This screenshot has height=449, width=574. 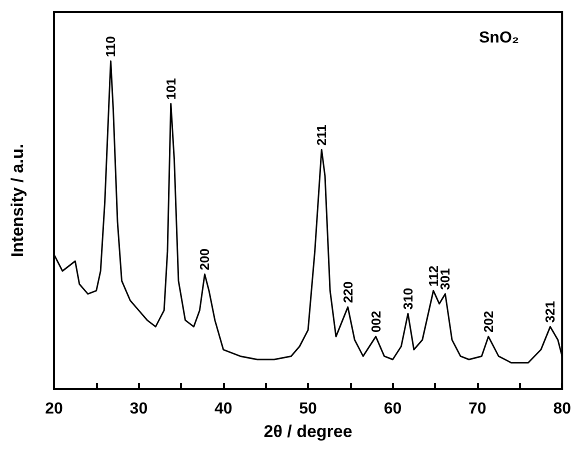 I want to click on x-tick-label: 60, so click(x=393, y=409).